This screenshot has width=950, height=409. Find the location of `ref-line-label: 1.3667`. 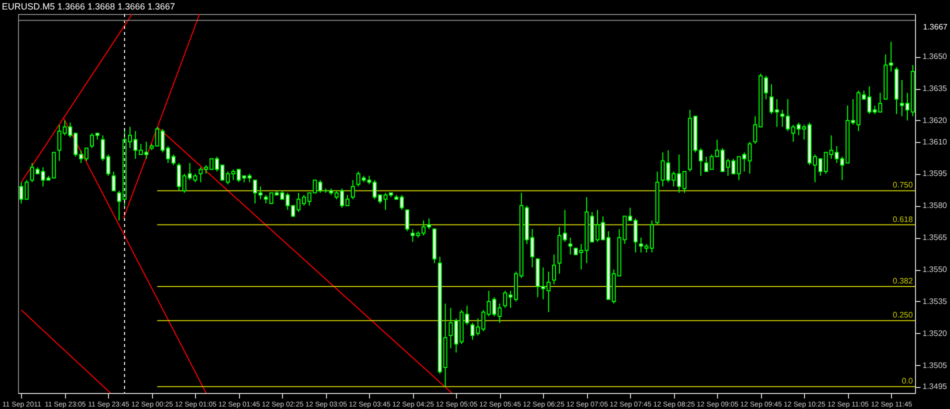

ref-line-label: 1.3667 is located at coordinates (935, 27).